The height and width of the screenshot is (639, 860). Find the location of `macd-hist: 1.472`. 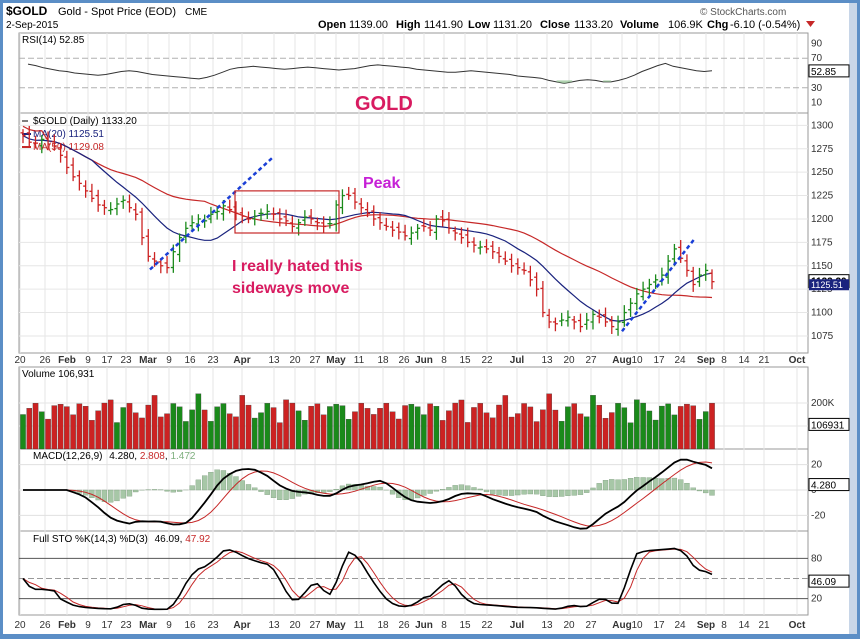

macd-hist: 1.472 is located at coordinates (182, 456).